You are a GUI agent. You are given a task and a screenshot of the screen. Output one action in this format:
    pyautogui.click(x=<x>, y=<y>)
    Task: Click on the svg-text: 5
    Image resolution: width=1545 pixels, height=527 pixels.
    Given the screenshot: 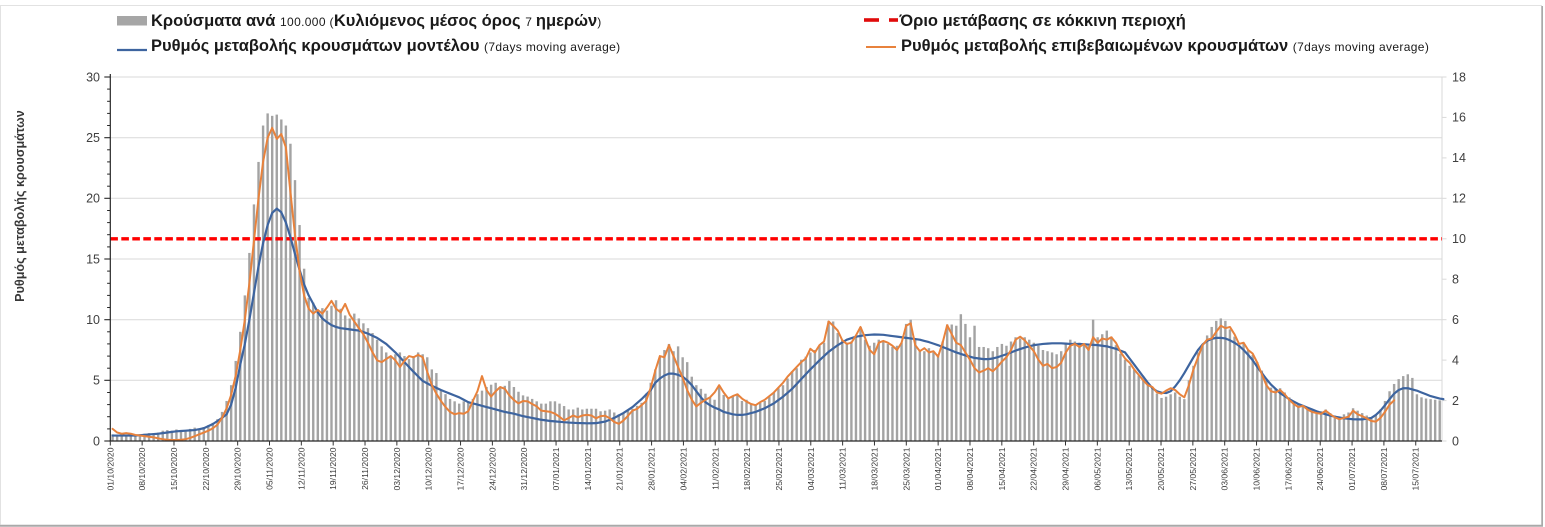 What is the action you would take?
    pyautogui.click(x=96, y=381)
    